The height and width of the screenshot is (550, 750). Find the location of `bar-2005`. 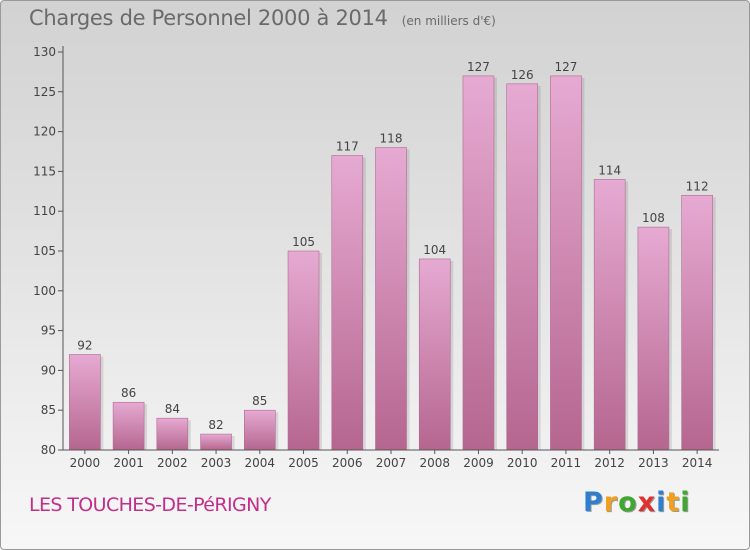

bar-2005 is located at coordinates (303, 350).